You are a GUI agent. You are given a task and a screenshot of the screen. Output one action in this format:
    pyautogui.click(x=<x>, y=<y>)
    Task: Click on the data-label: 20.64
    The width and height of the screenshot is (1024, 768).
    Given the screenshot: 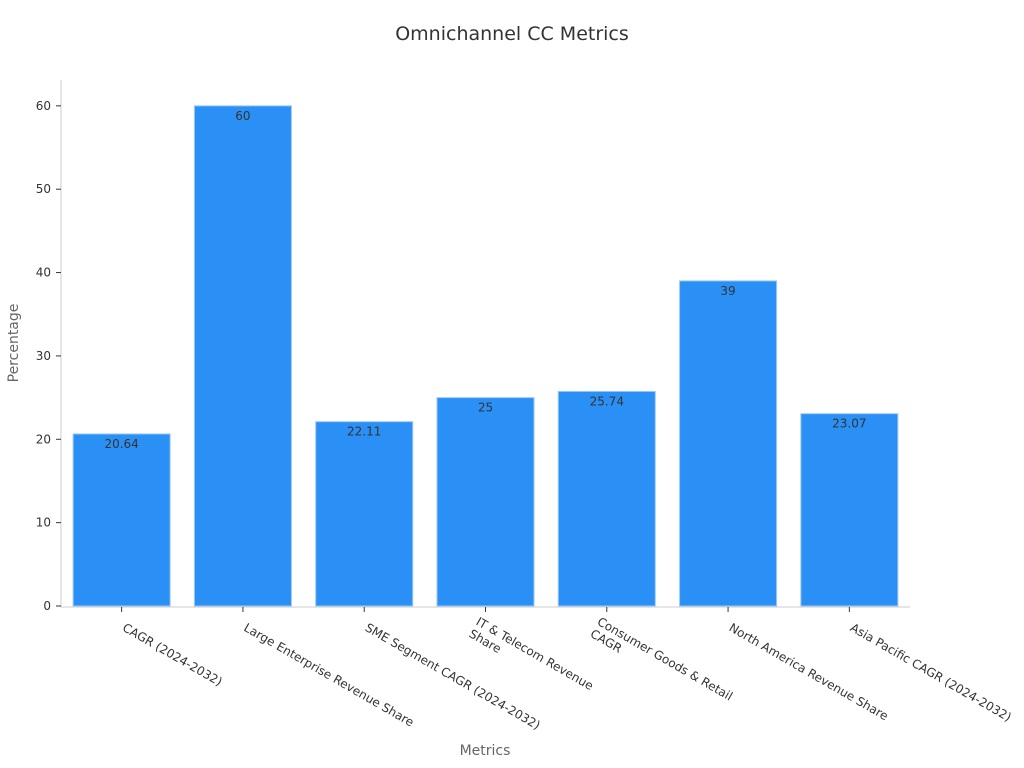 What is the action you would take?
    pyautogui.click(x=121, y=444)
    